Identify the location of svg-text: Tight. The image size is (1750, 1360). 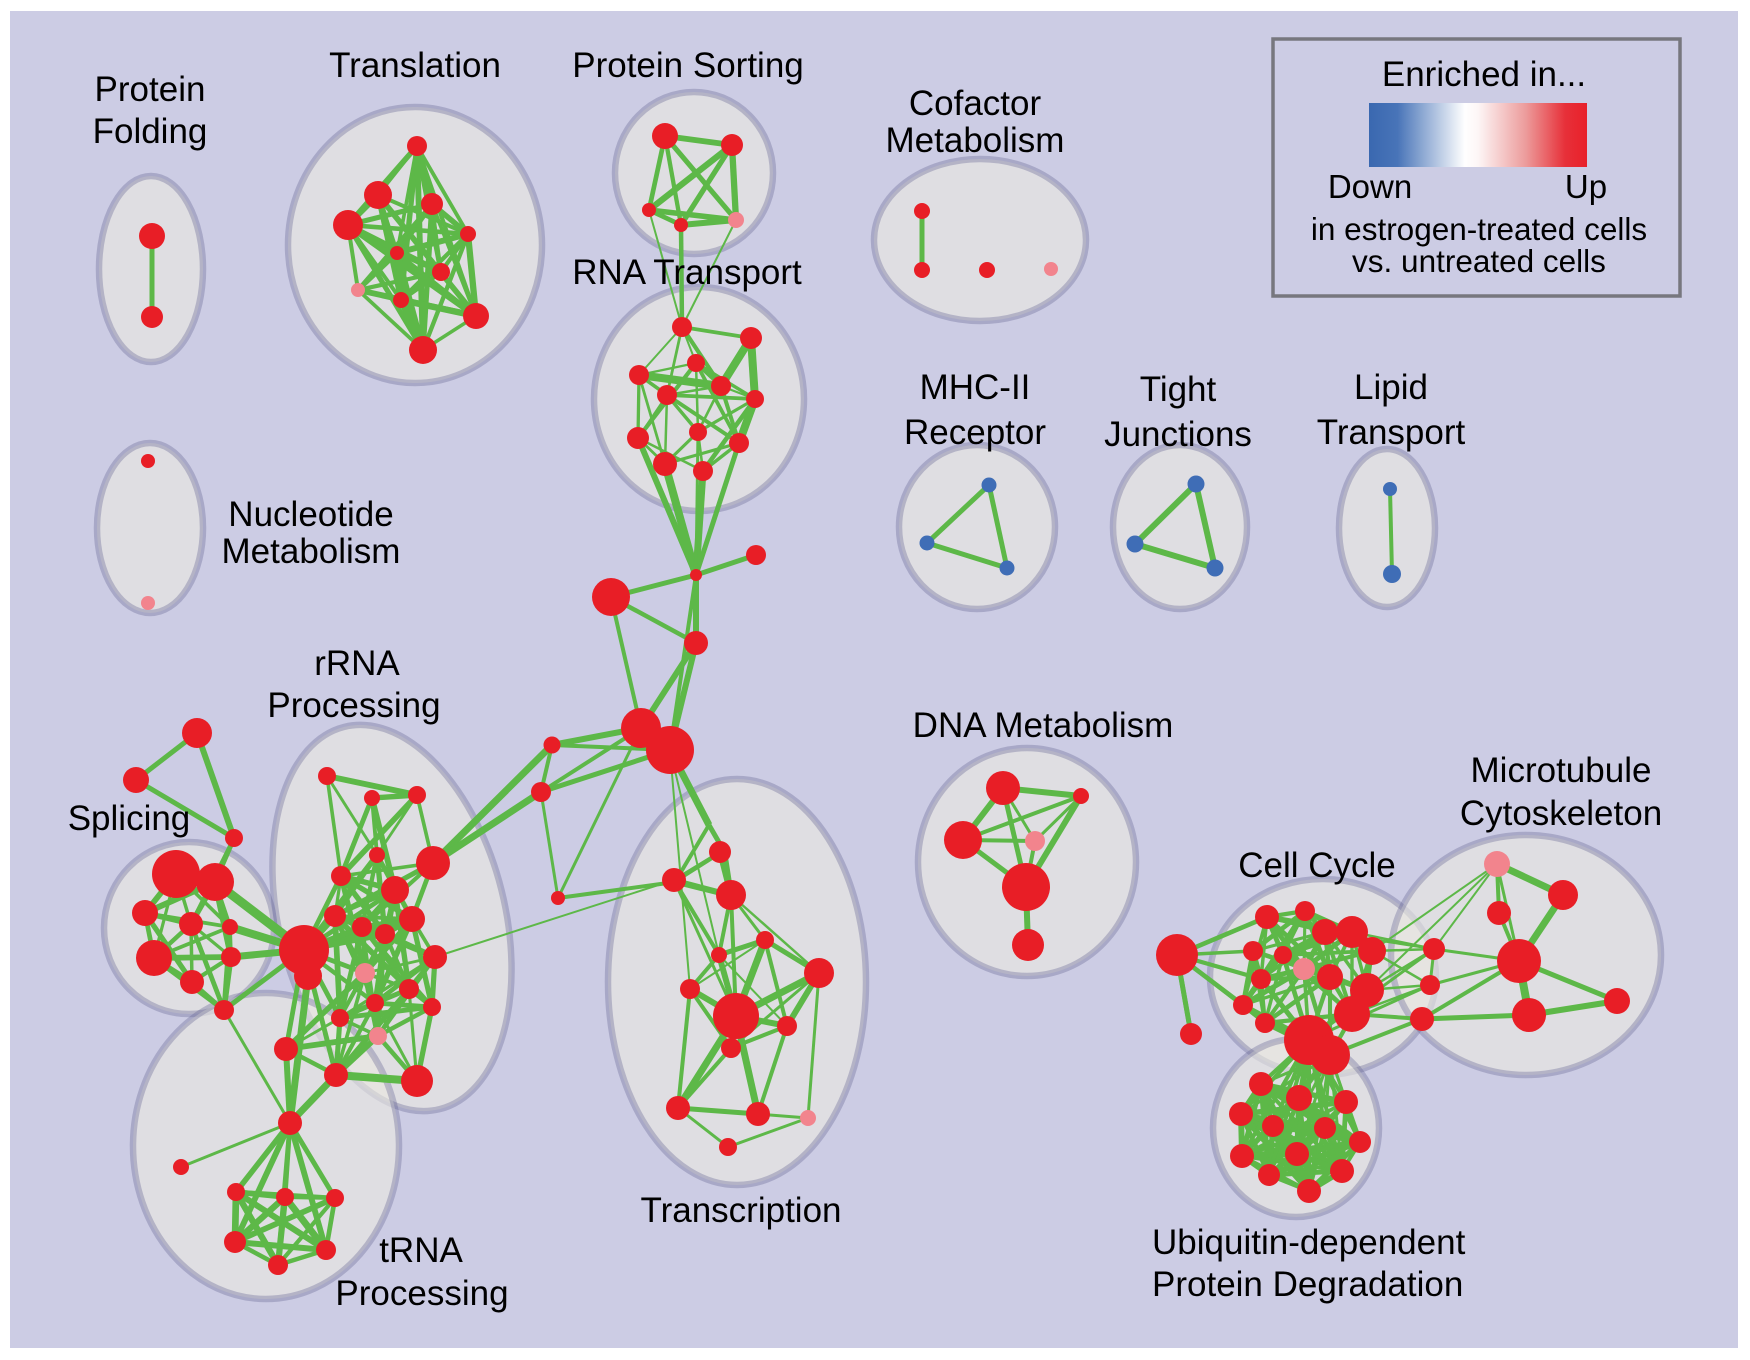
(1178, 389).